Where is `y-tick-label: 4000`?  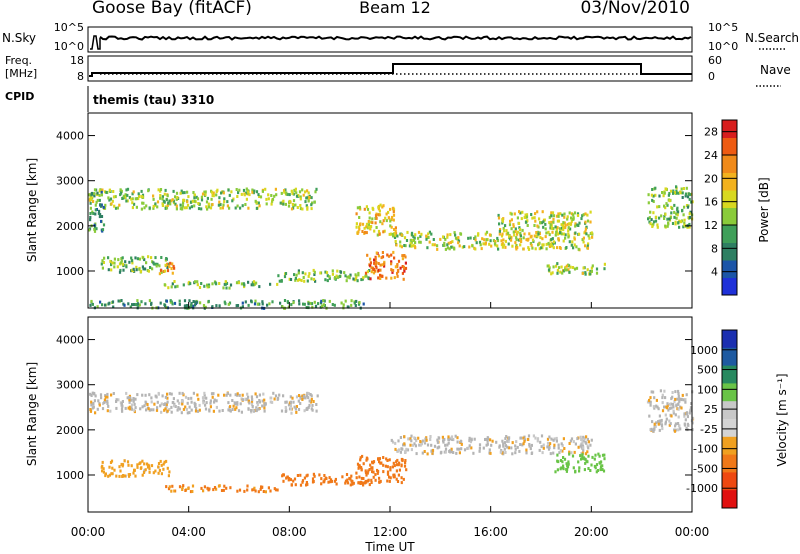
y-tick-label: 4000 is located at coordinates (70, 136).